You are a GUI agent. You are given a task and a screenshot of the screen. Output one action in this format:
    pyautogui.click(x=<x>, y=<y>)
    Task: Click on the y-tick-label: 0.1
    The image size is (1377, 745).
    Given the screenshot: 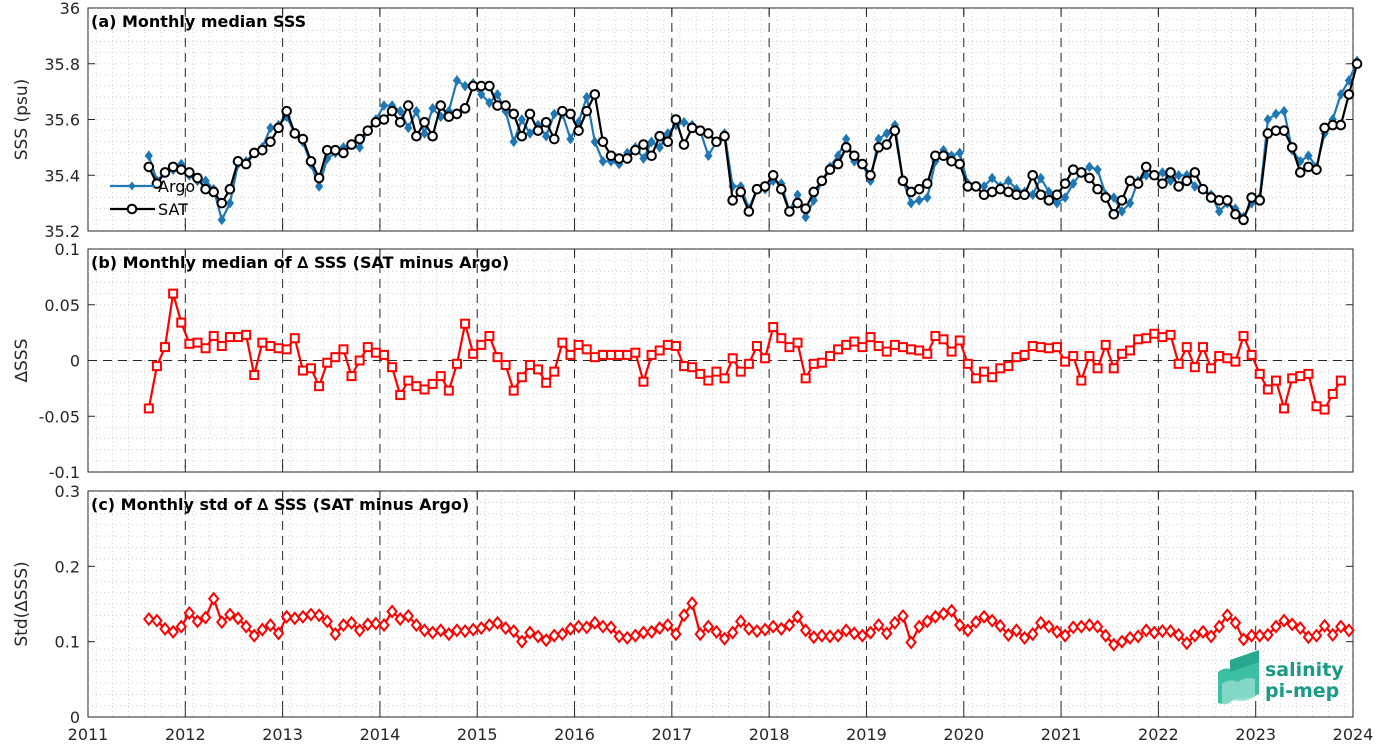 What is the action you would take?
    pyautogui.click(x=67, y=249)
    